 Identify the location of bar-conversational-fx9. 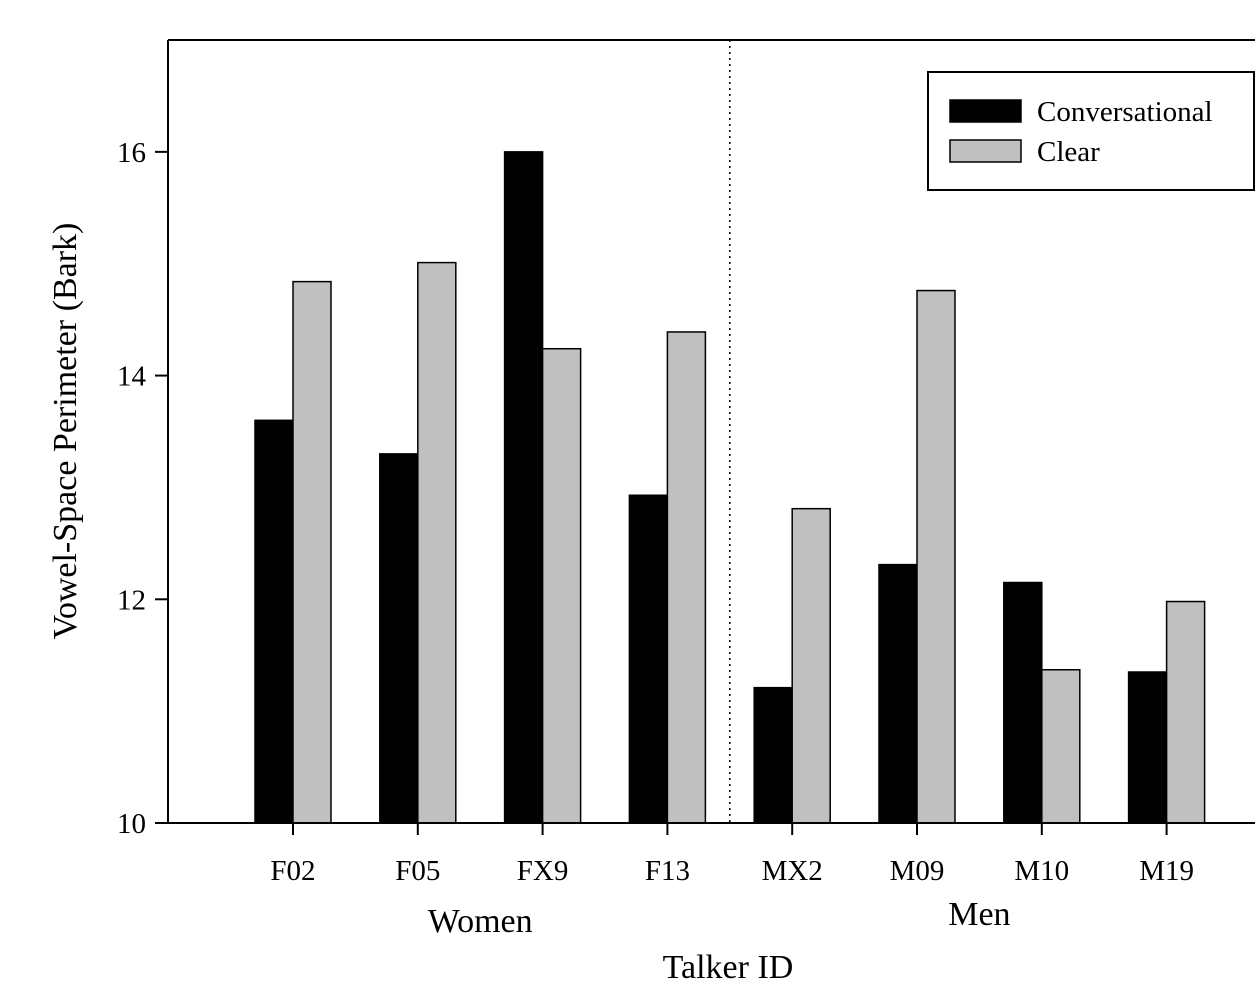
(523, 487).